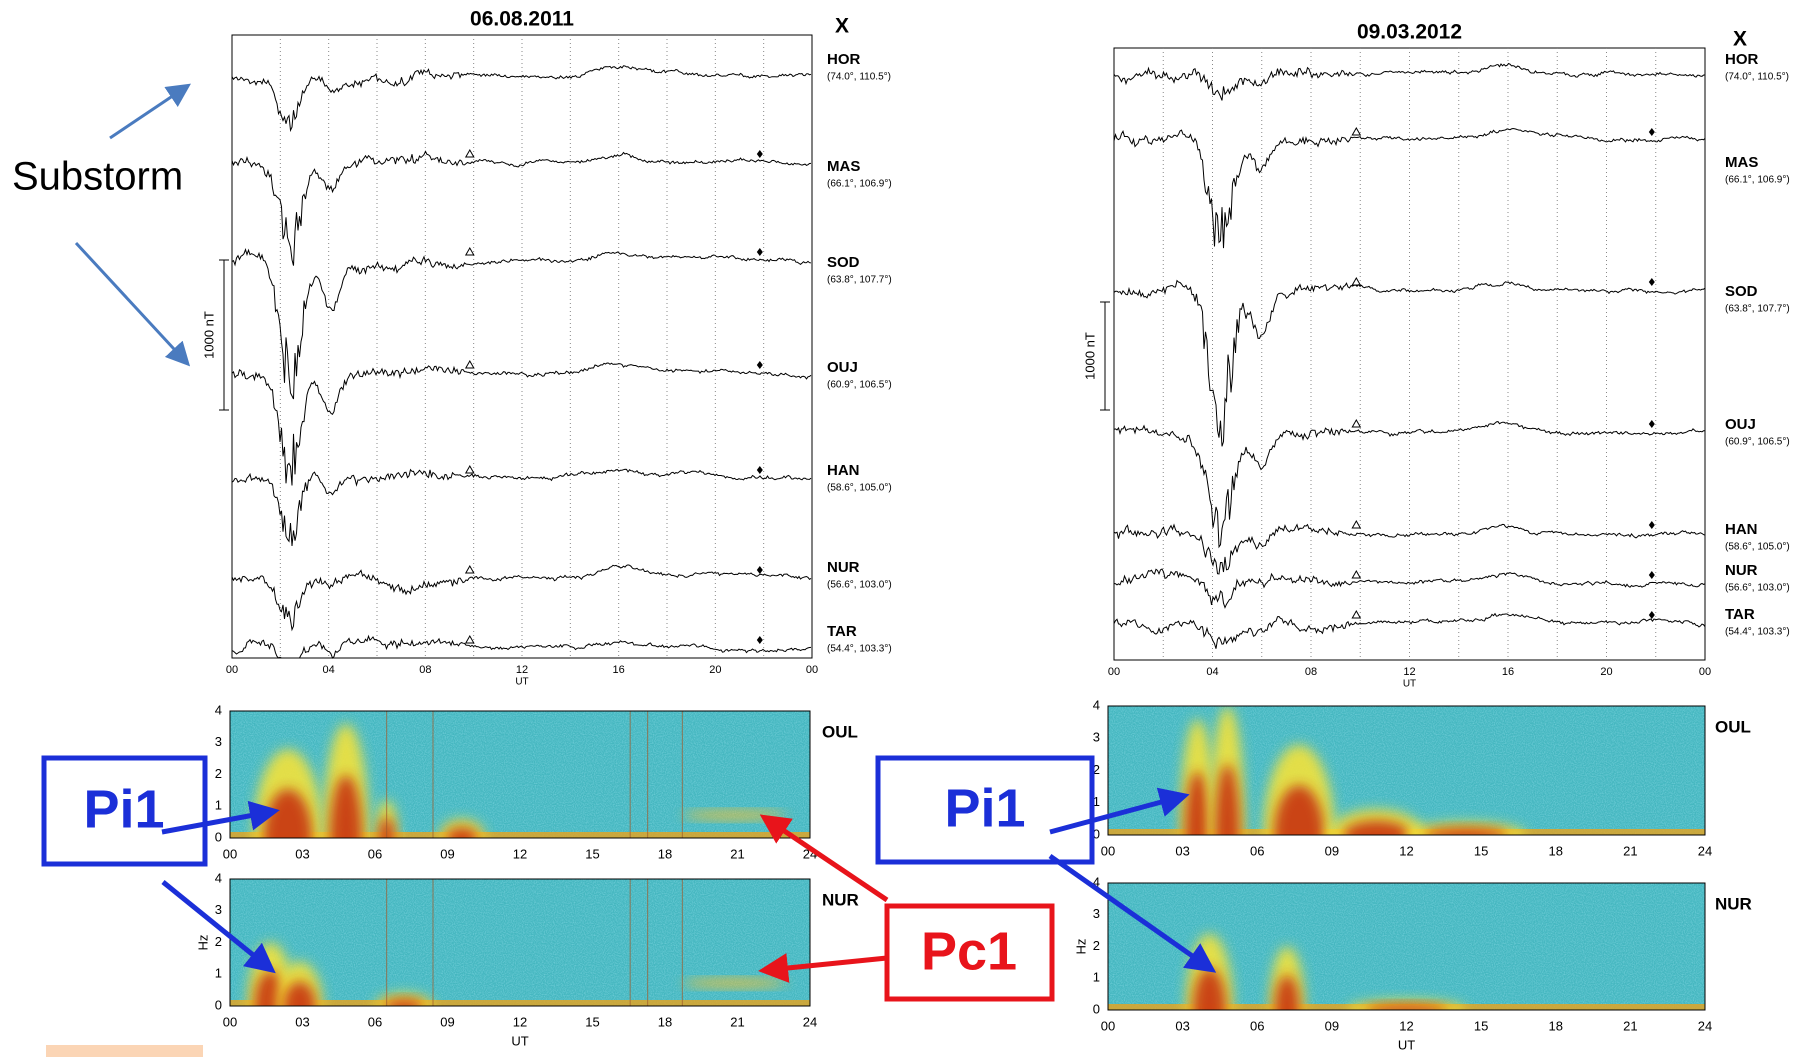  I want to click on station-code: NUR, so click(1741, 570).